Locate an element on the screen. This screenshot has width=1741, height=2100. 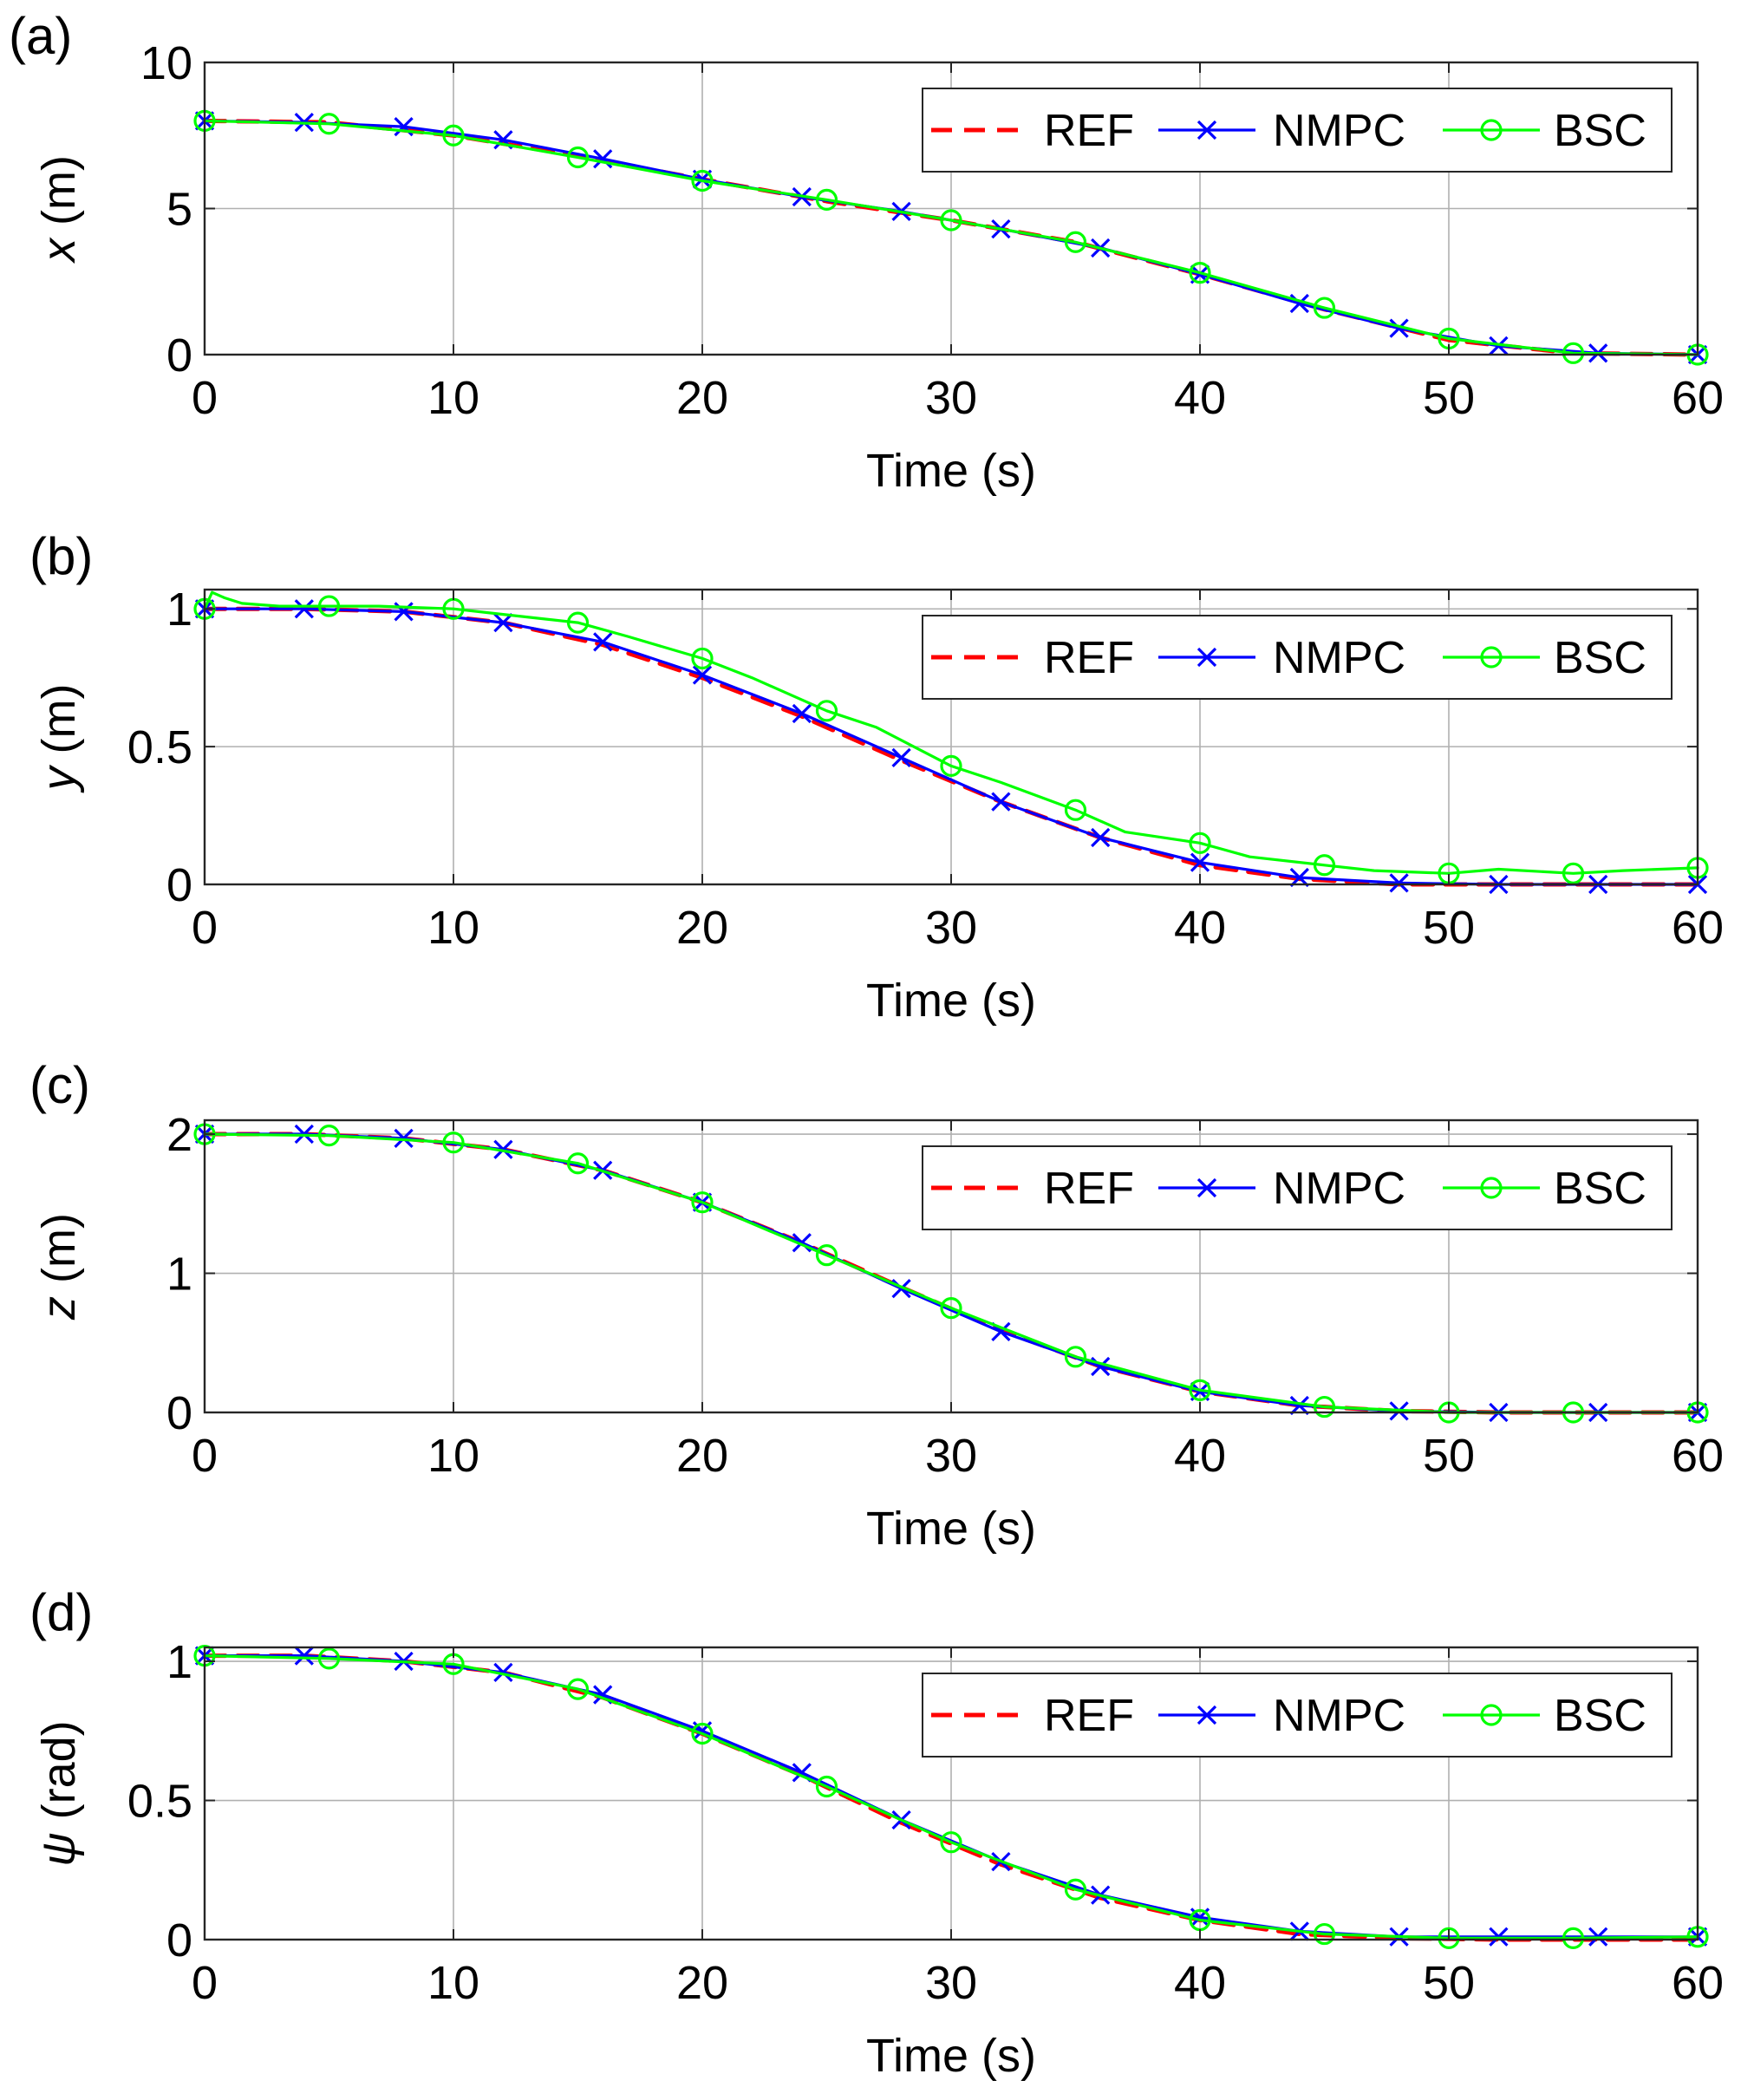
y-tick-label: 5 is located at coordinates (179, 210).